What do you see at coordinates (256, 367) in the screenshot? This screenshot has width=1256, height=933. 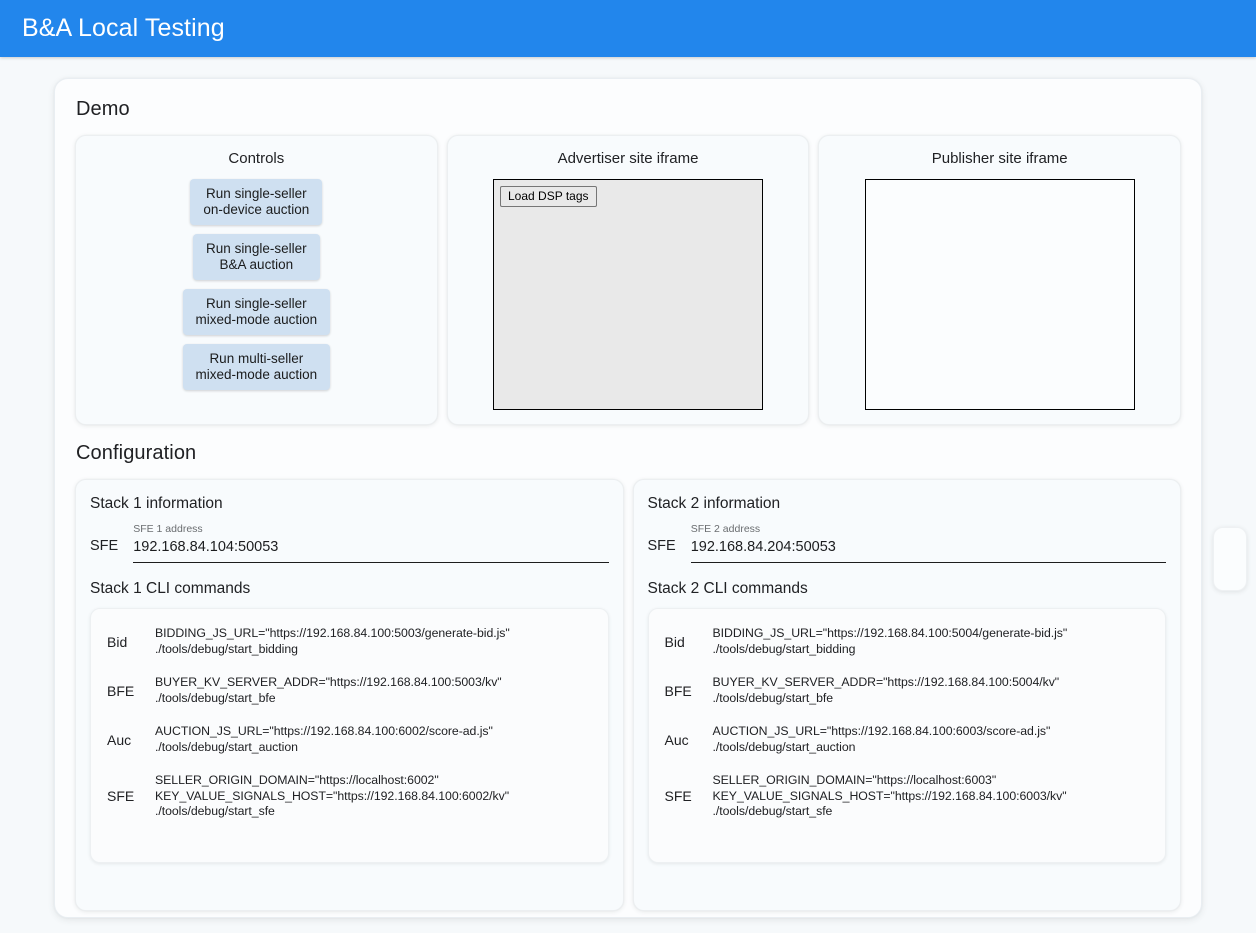 I see `run-multi-seller-mixed-mode-auction-button: Run multi-seller mixed-mode auction` at bounding box center [256, 367].